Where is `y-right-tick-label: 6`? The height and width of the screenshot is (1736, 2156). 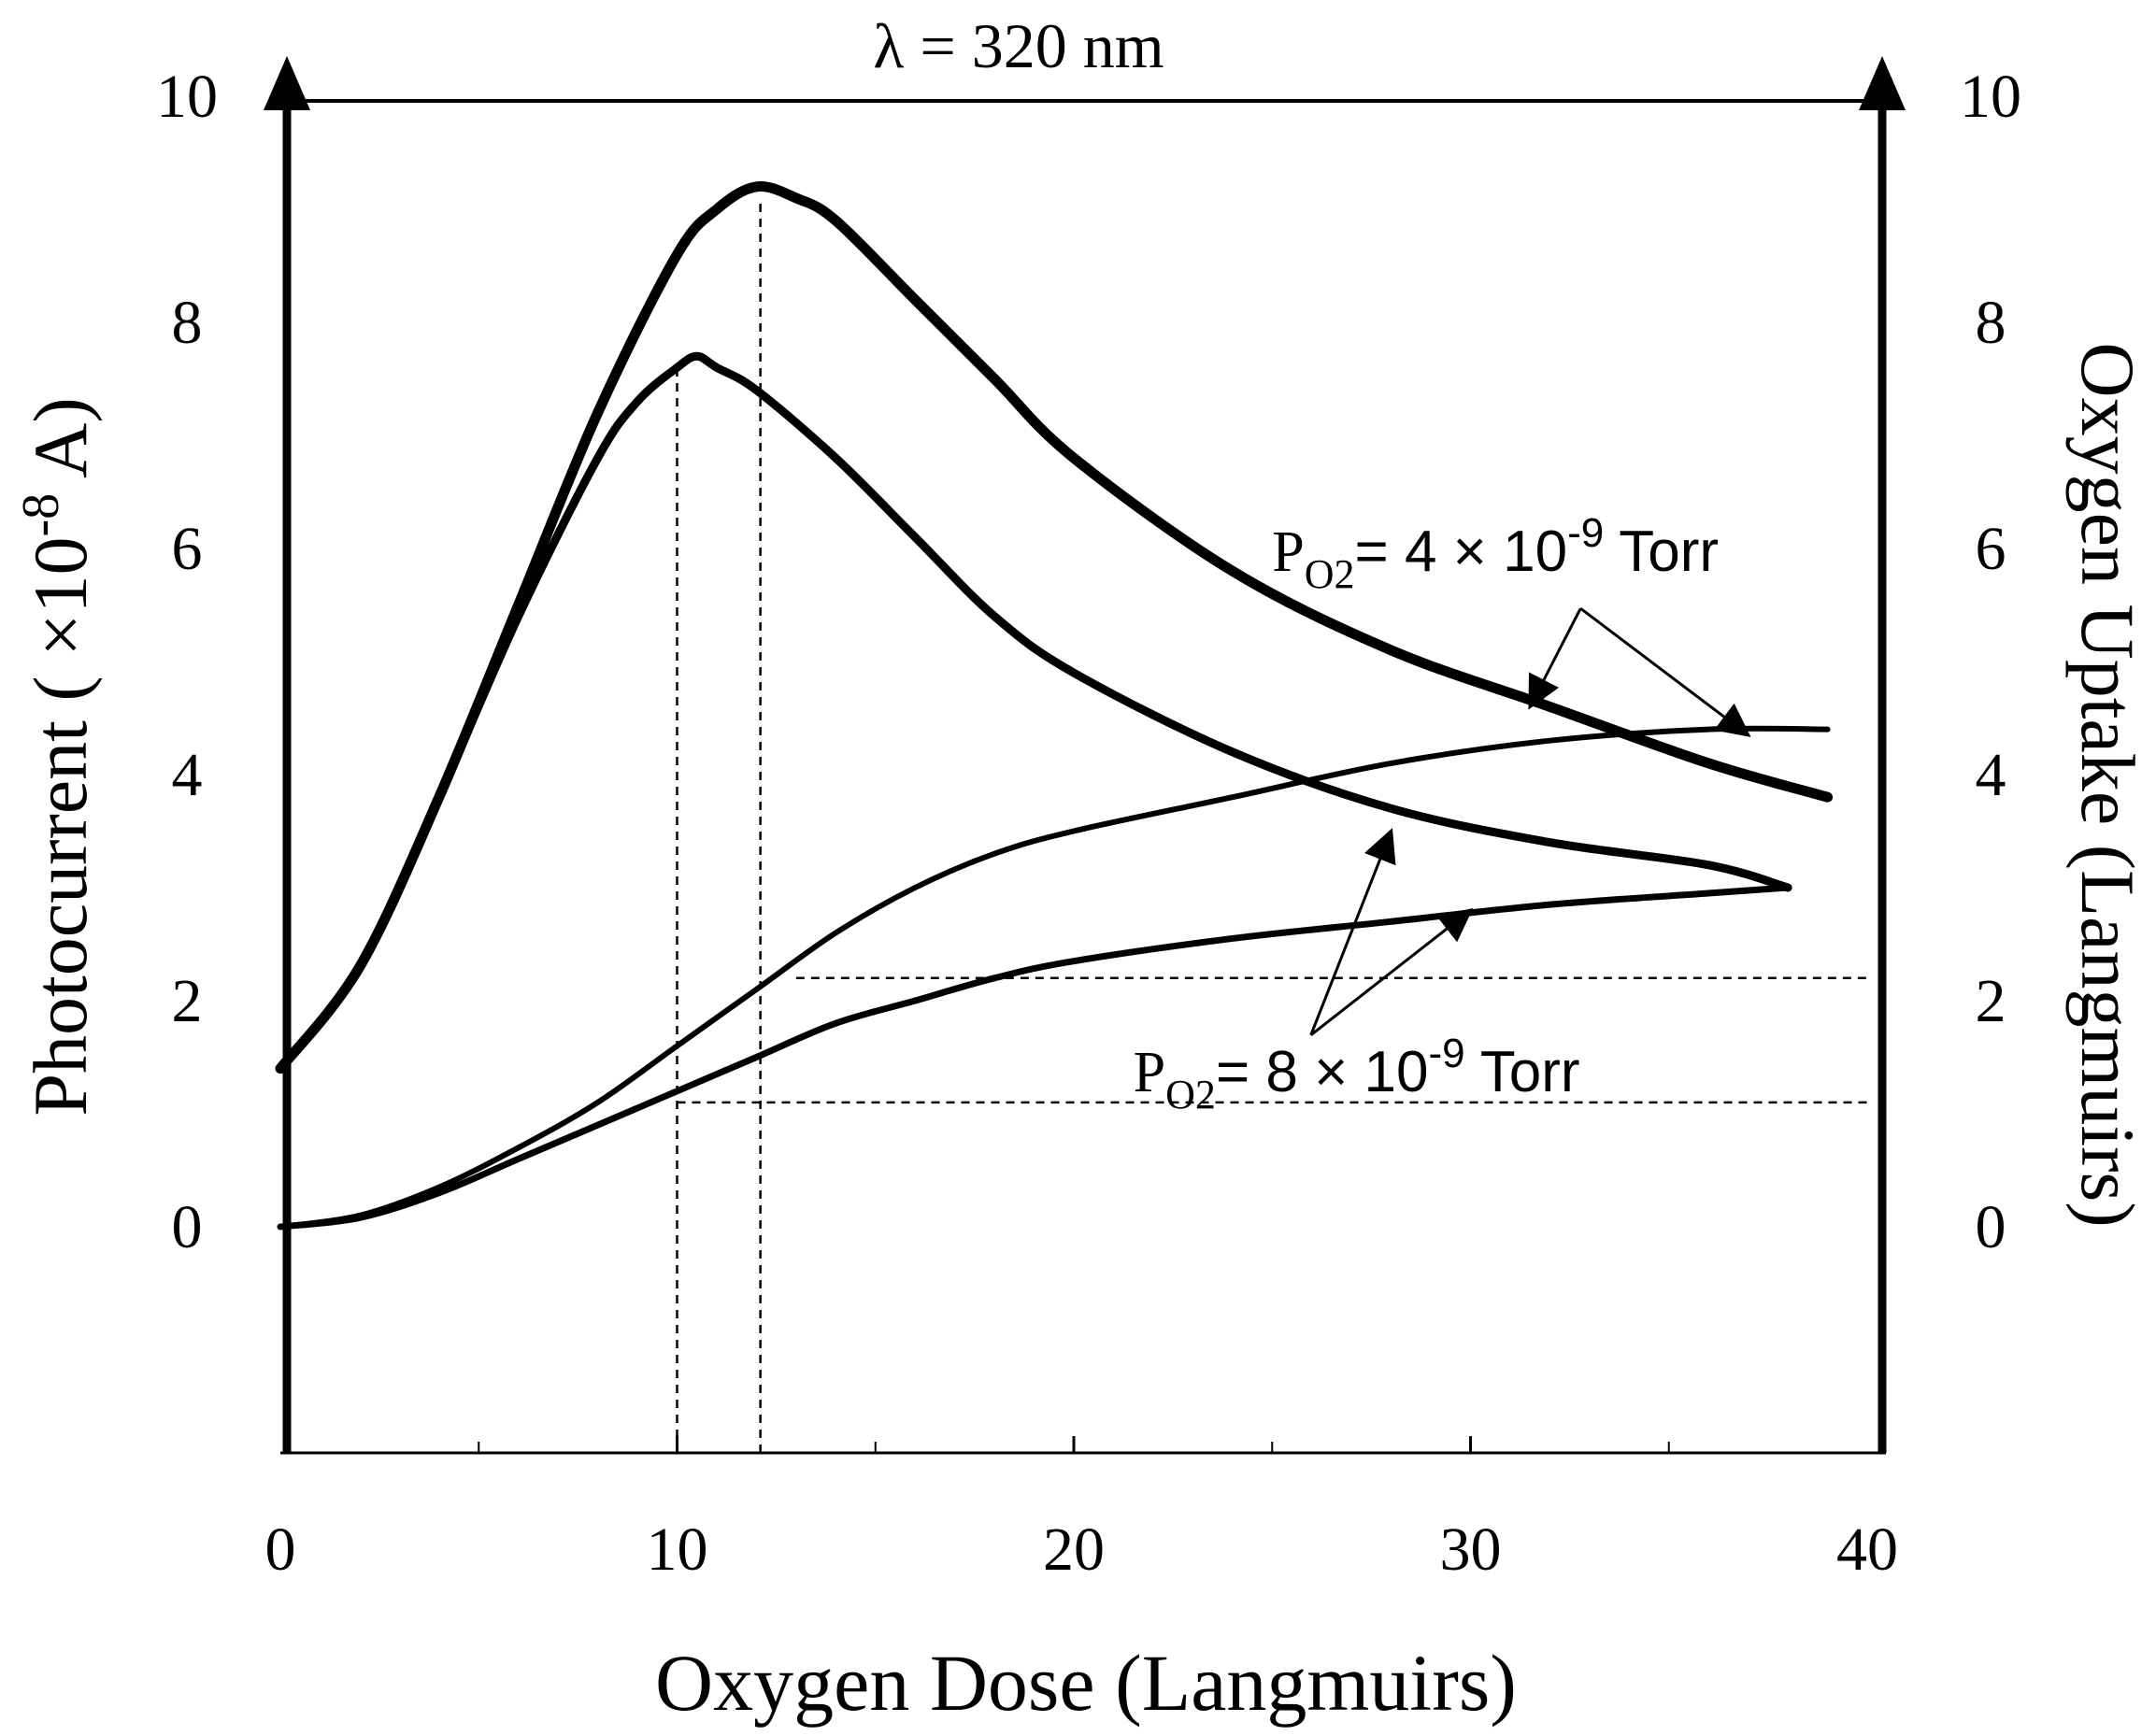 y-right-tick-label: 6 is located at coordinates (1991, 549).